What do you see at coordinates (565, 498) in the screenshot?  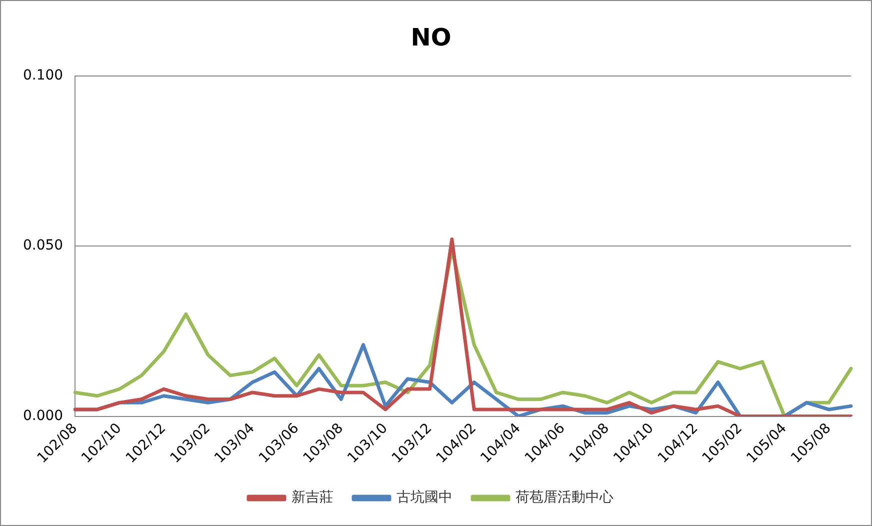 I see `legend-label: 荷苞厝活動中心` at bounding box center [565, 498].